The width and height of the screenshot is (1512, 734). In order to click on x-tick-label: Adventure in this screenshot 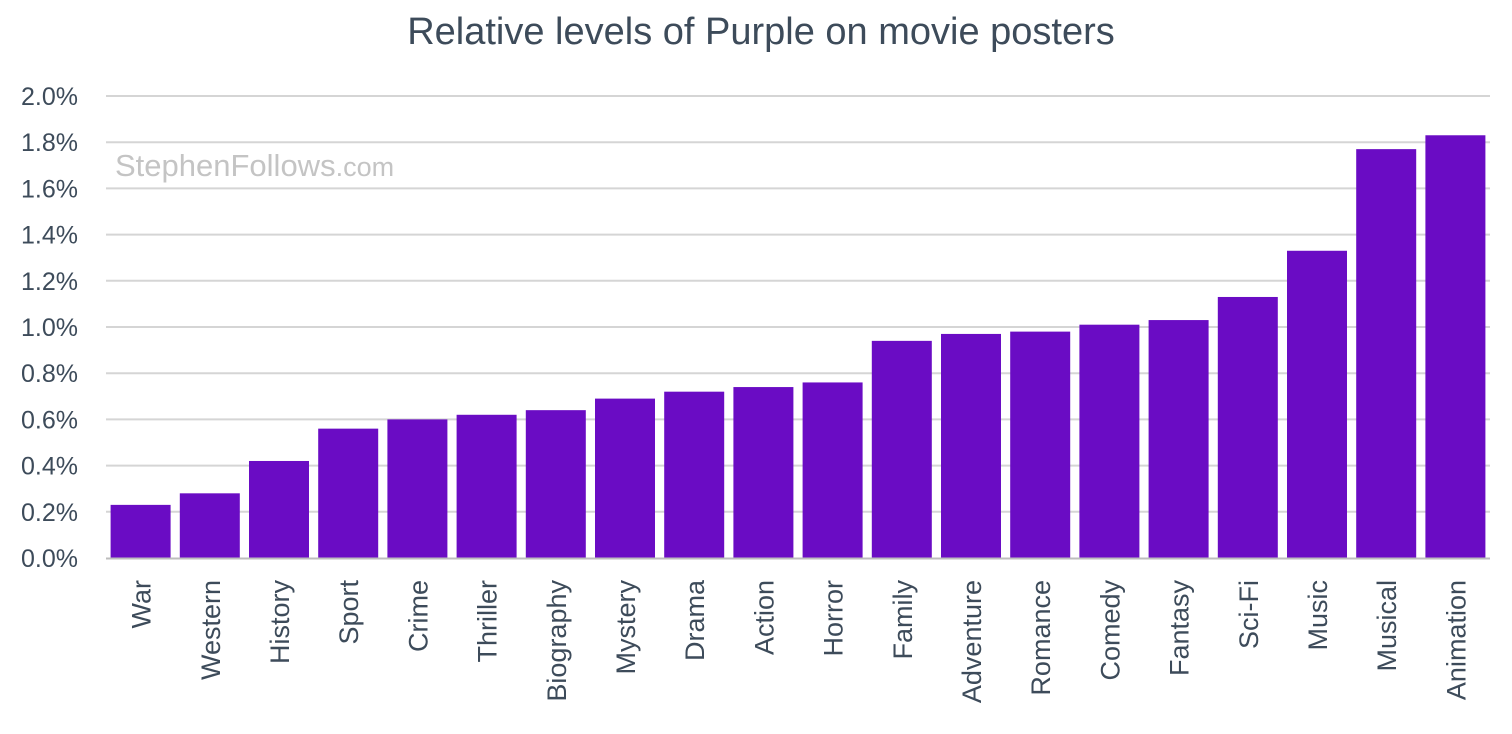, I will do `click(972, 641)`.